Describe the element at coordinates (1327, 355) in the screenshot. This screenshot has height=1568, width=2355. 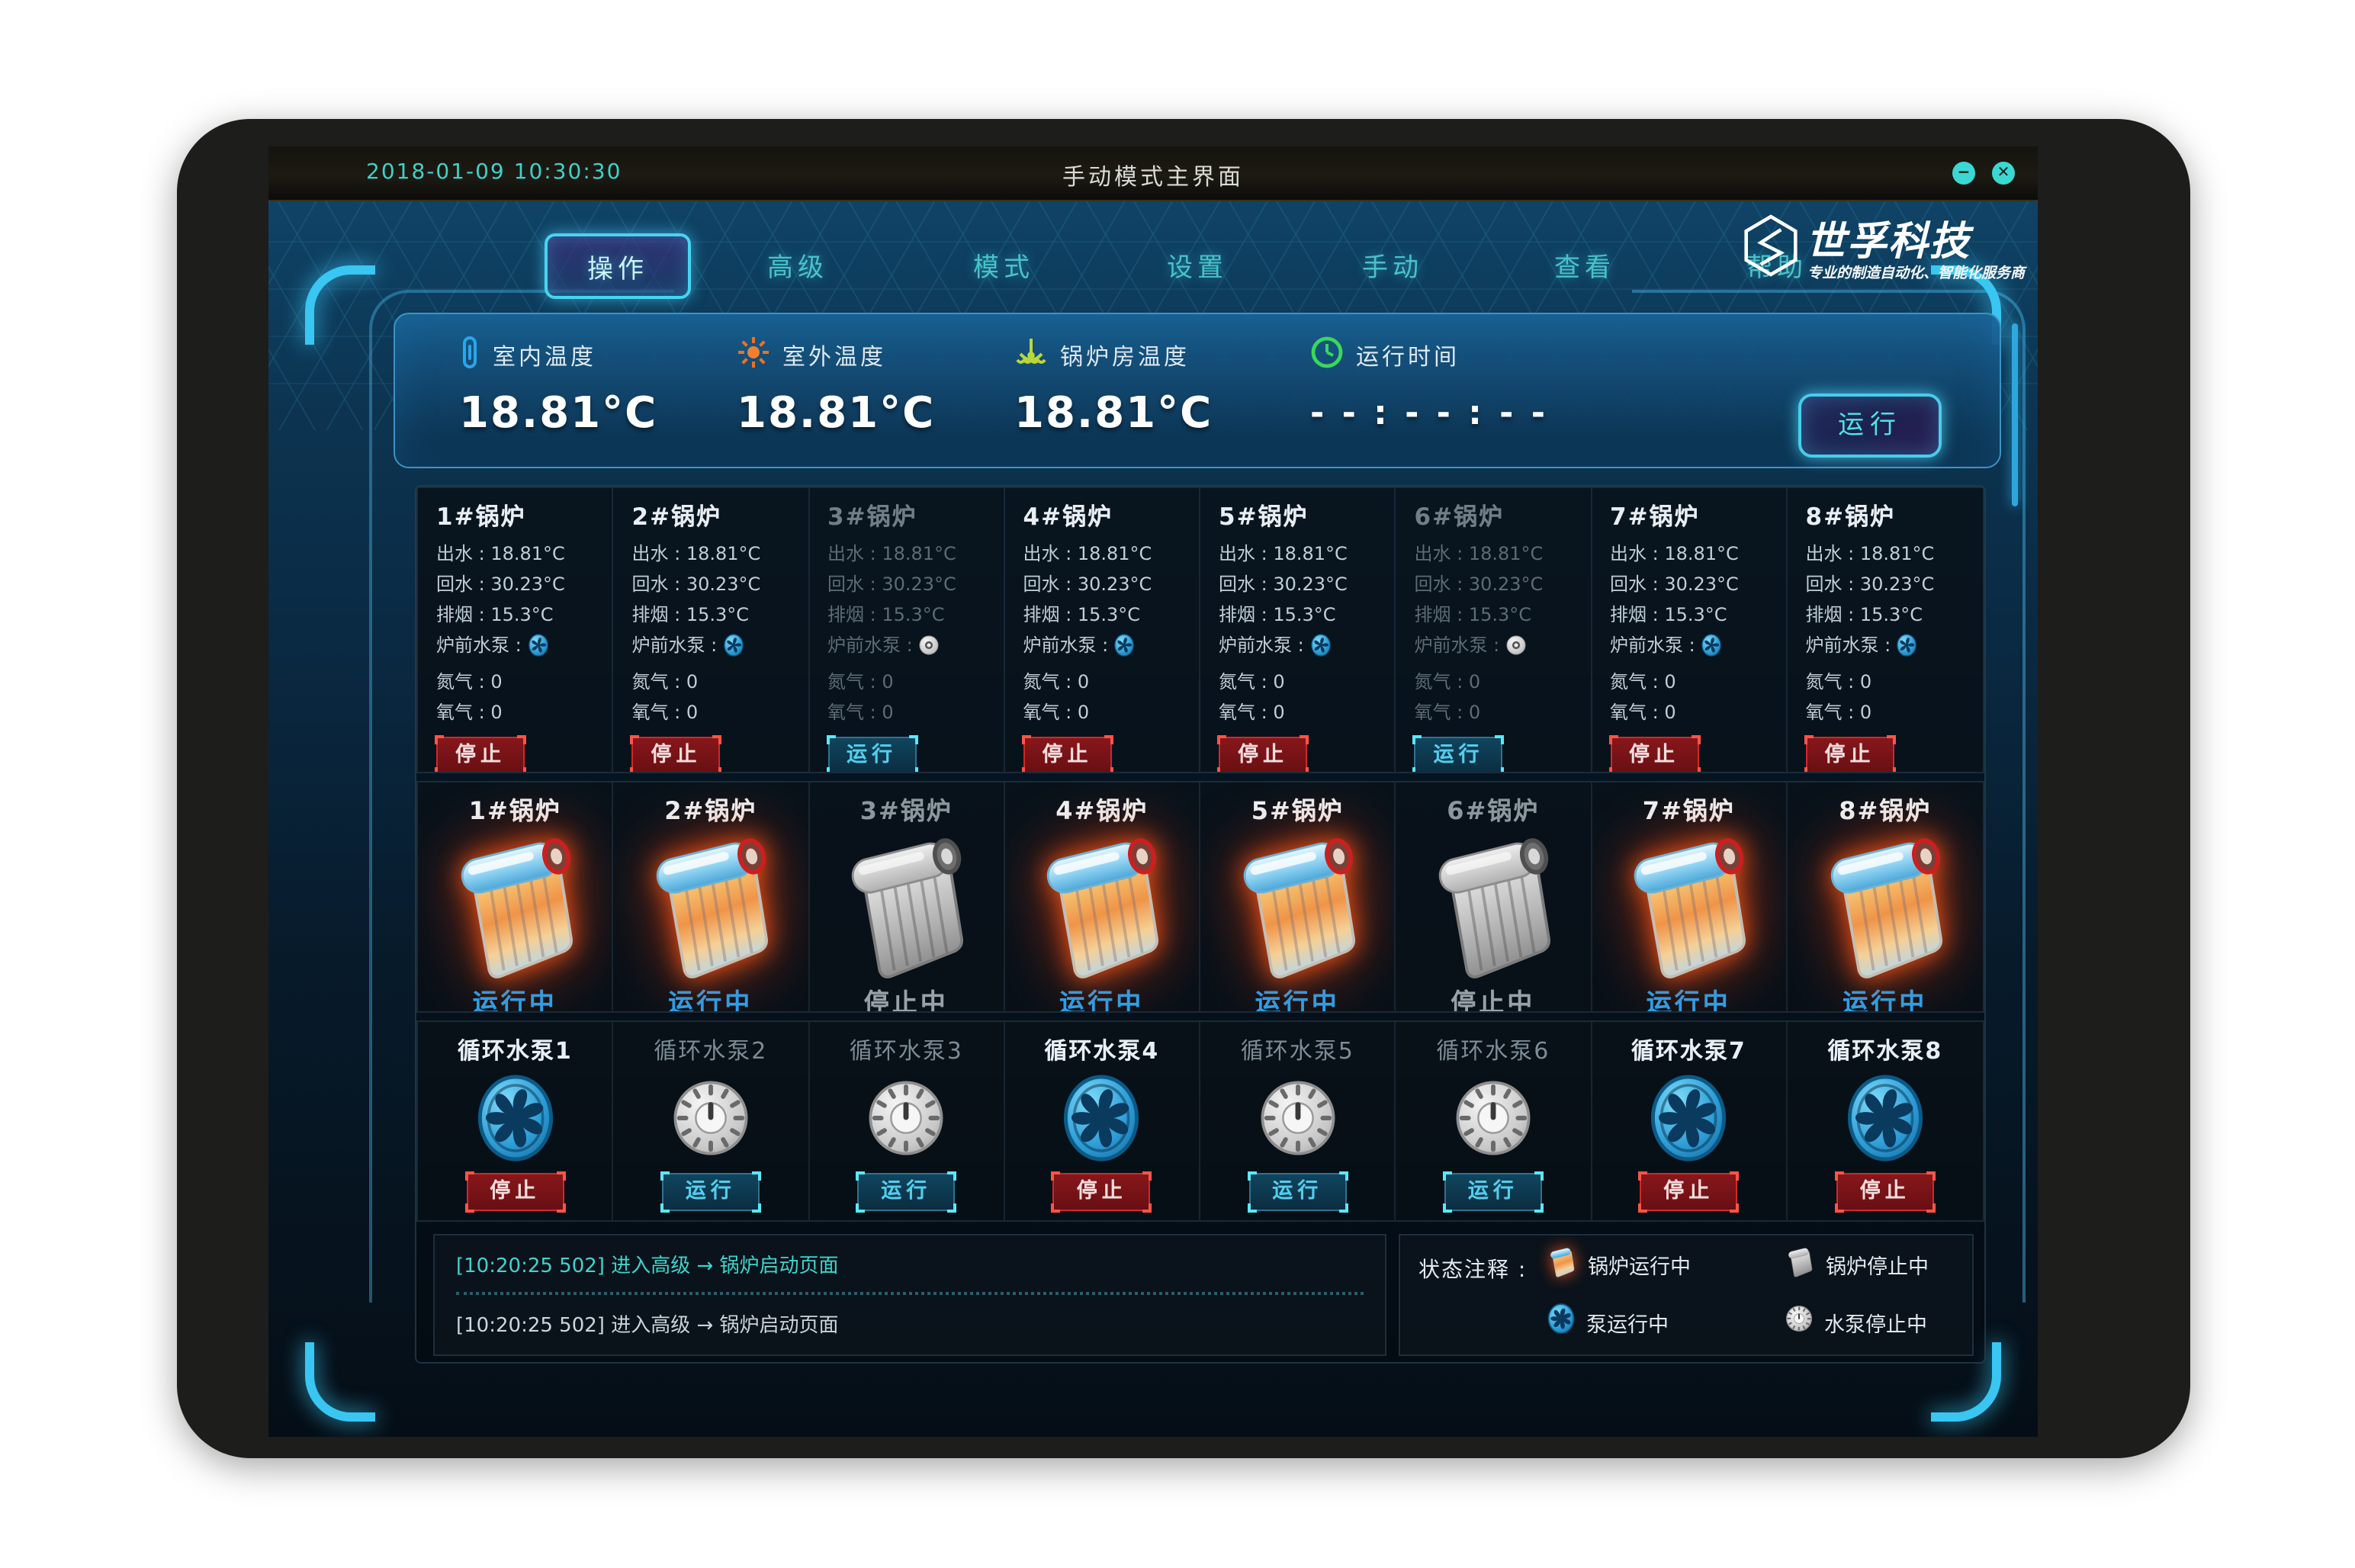
I see `clock-icon` at that location.